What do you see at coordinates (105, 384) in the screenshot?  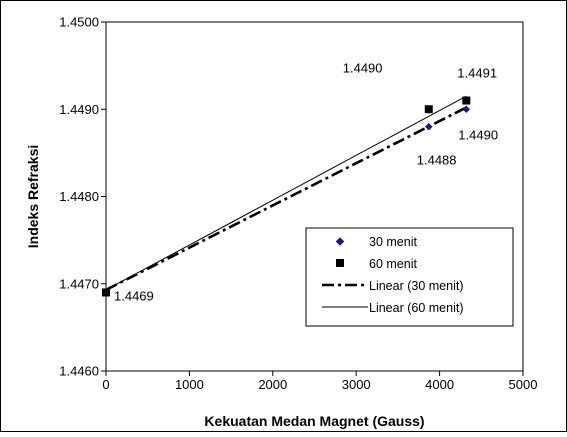 I see `x-tick-label: 0` at bounding box center [105, 384].